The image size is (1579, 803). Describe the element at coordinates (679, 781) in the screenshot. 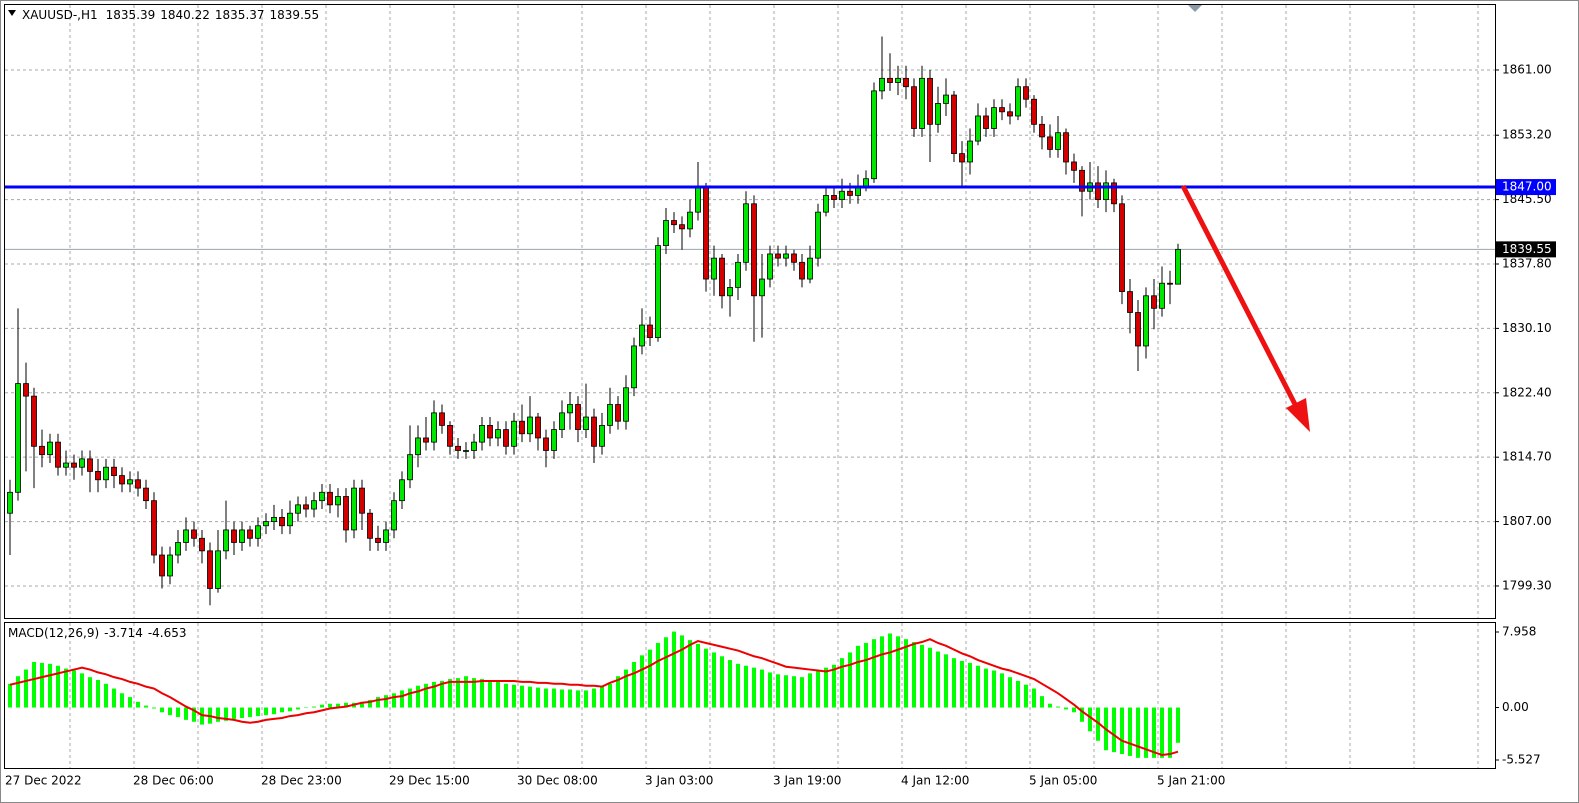

I see `x-tick-label: 3 Jan 03:00` at that location.